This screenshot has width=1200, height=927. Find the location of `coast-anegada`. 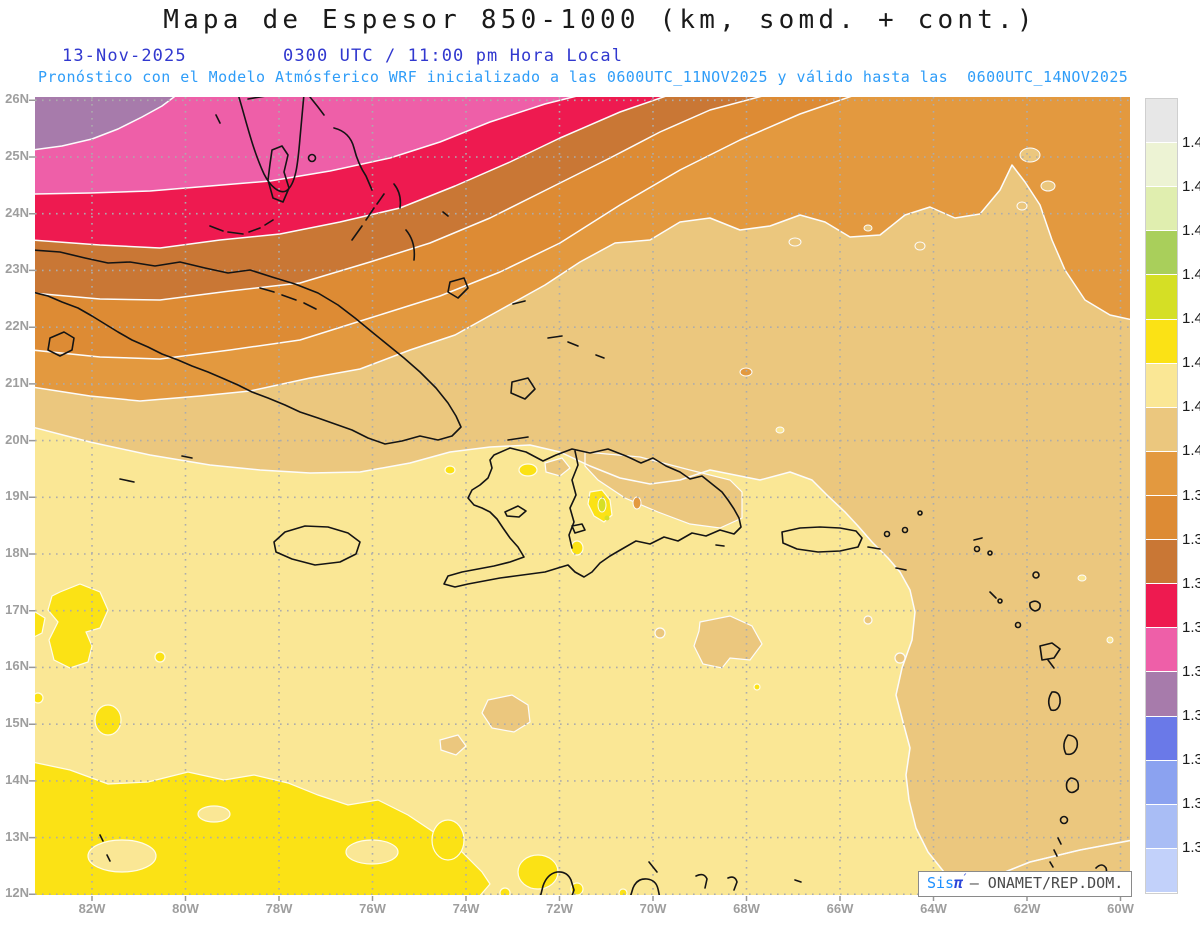

coast-anegada is located at coordinates (920, 513).